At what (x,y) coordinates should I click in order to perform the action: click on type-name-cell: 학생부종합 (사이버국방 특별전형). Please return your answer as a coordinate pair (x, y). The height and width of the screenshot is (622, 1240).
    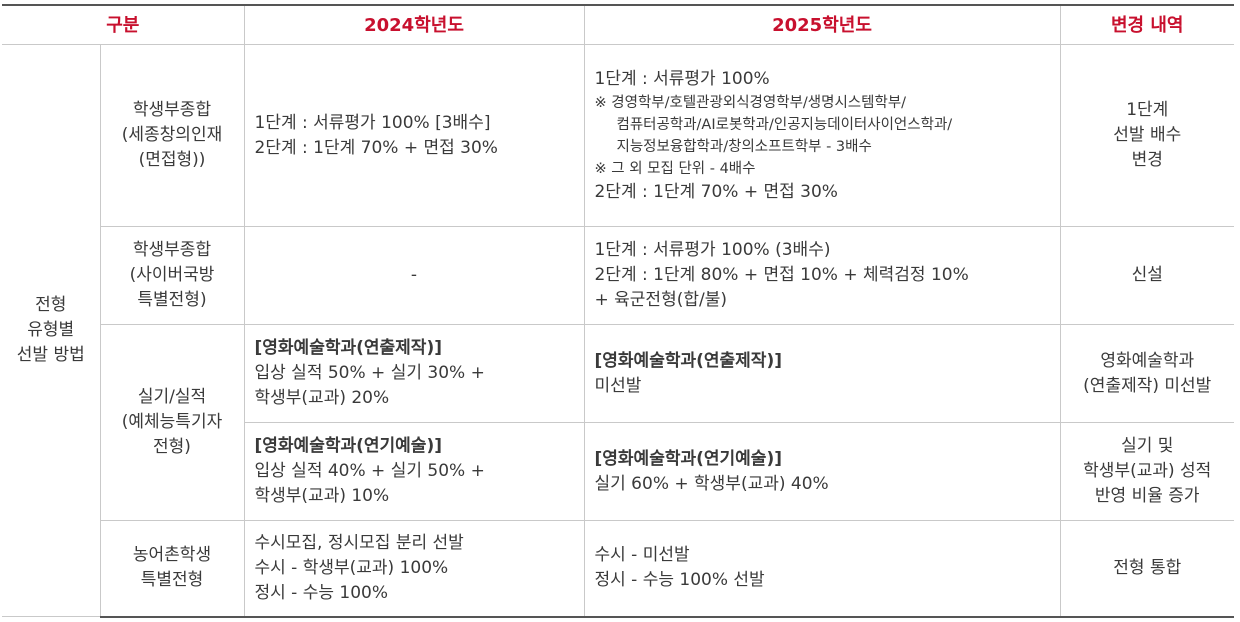
    Looking at the image, I should click on (172, 275).